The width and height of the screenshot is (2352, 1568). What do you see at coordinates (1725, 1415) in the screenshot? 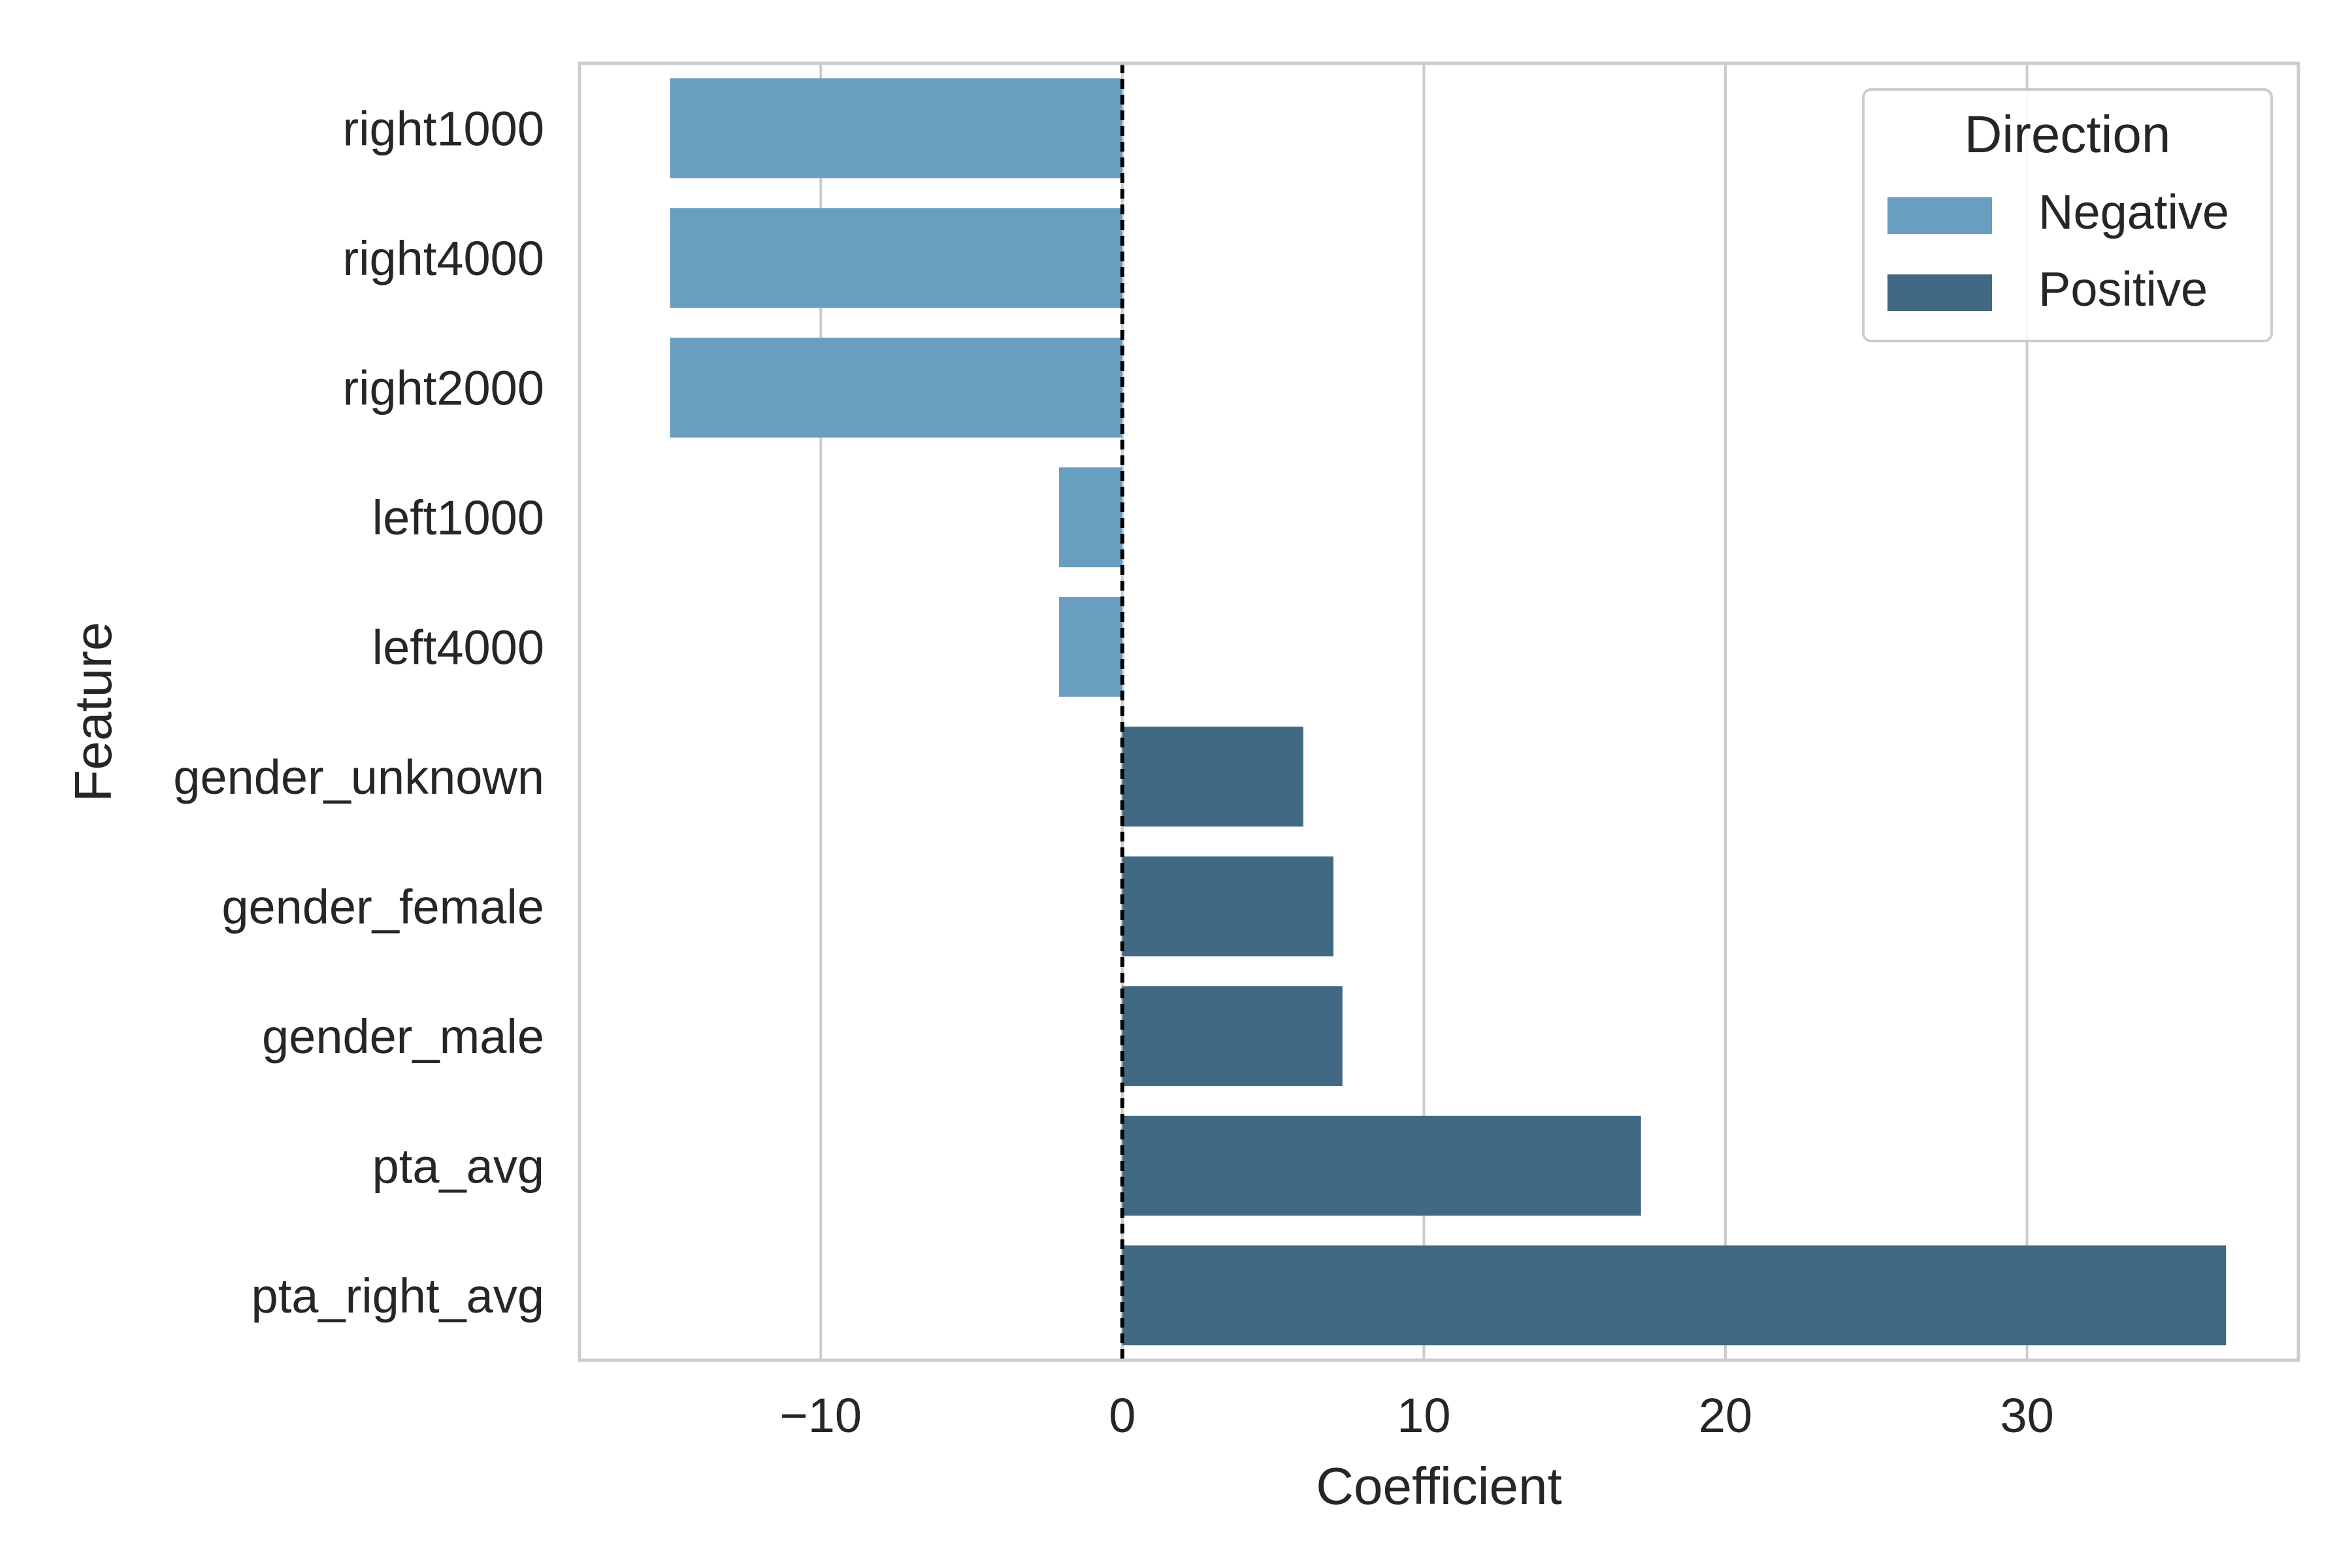
I see `x-tick-label: 20` at bounding box center [1725, 1415].